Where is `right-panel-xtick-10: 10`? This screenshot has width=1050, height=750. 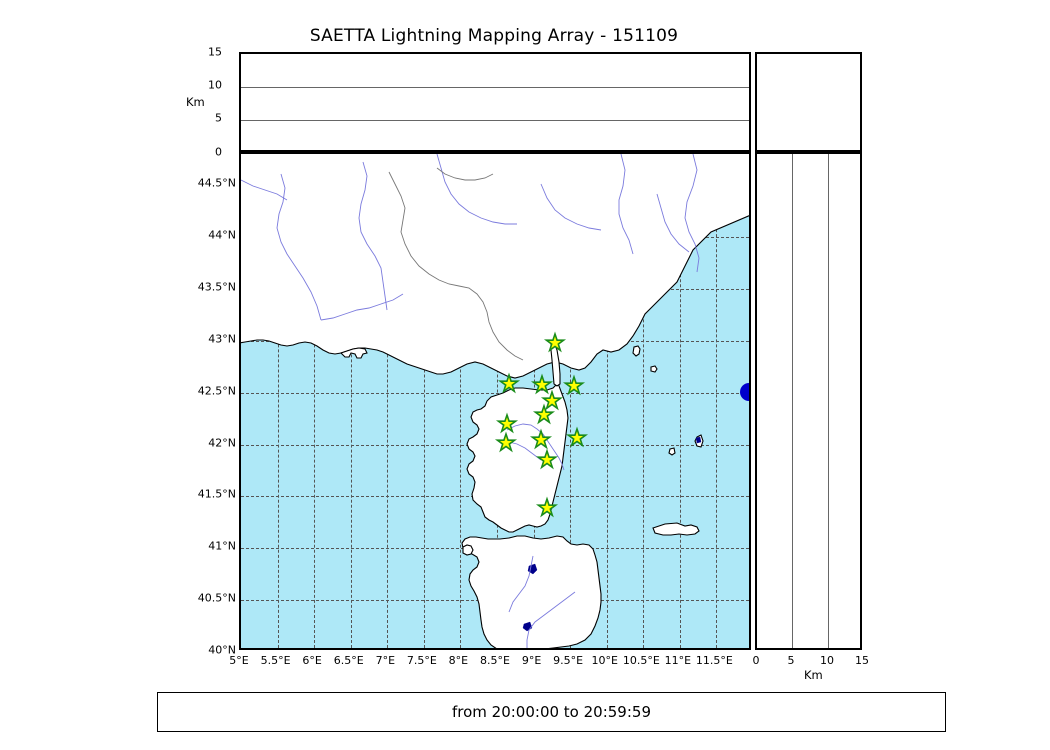
right-panel-xtick-10: 10 is located at coordinates (827, 660).